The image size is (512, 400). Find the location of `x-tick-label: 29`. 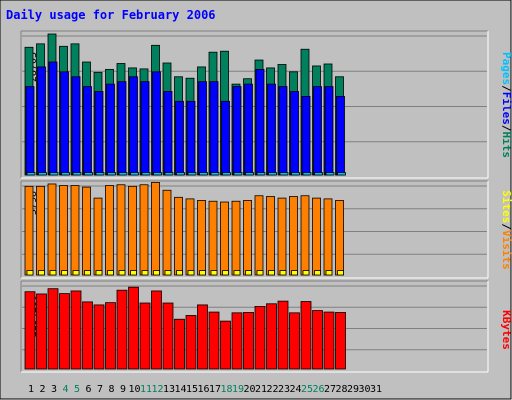

x-tick-label: 29 is located at coordinates (353, 389).